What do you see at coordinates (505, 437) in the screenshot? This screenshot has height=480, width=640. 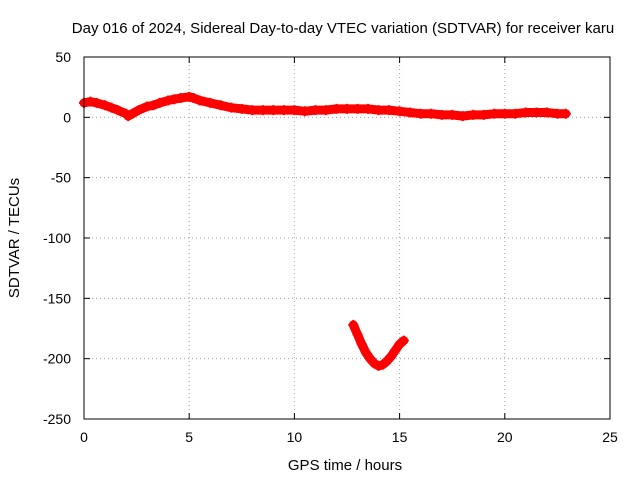 I see `x-tick-label: 20` at bounding box center [505, 437].